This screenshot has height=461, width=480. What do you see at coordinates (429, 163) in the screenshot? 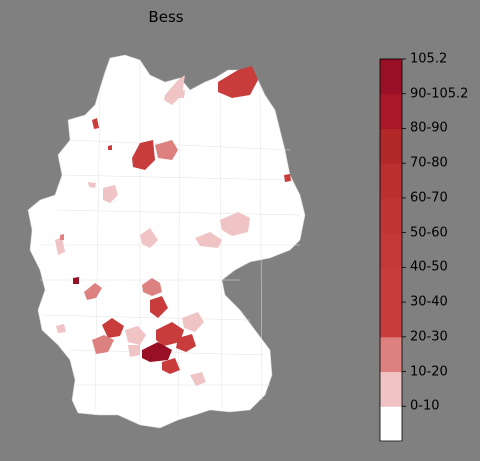
I see `colorbar-tick-label: 70-80` at bounding box center [429, 163].